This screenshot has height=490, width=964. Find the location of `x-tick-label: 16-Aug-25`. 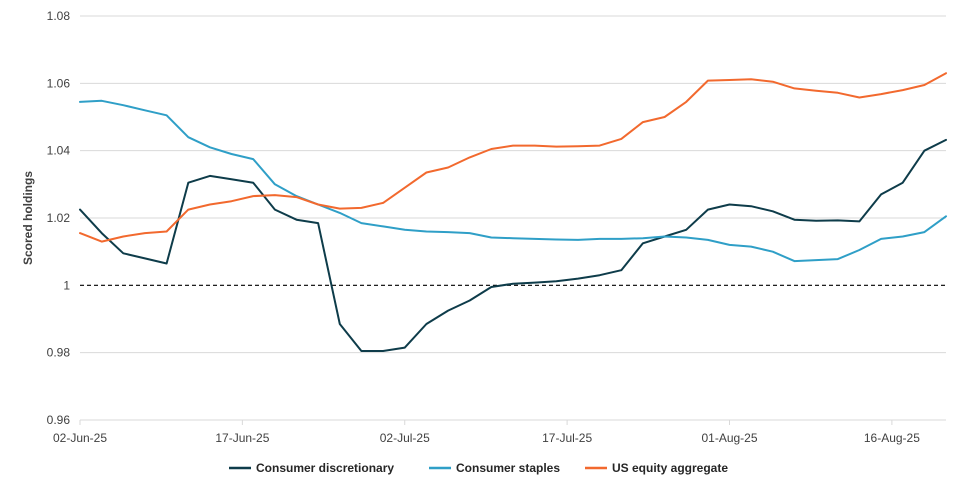

x-tick-label: 16-Aug-25 is located at coordinates (892, 438).